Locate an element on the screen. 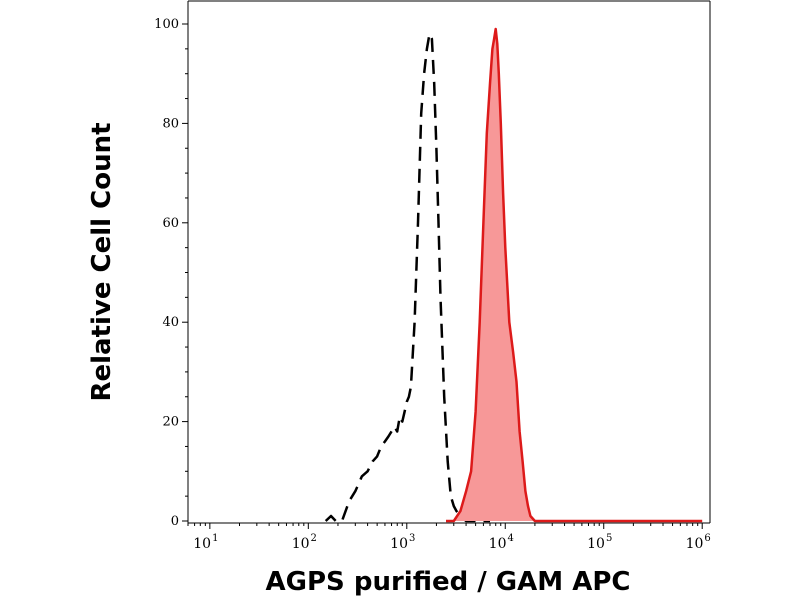  x-tick-label: 10⁴ is located at coordinates (501, 542).